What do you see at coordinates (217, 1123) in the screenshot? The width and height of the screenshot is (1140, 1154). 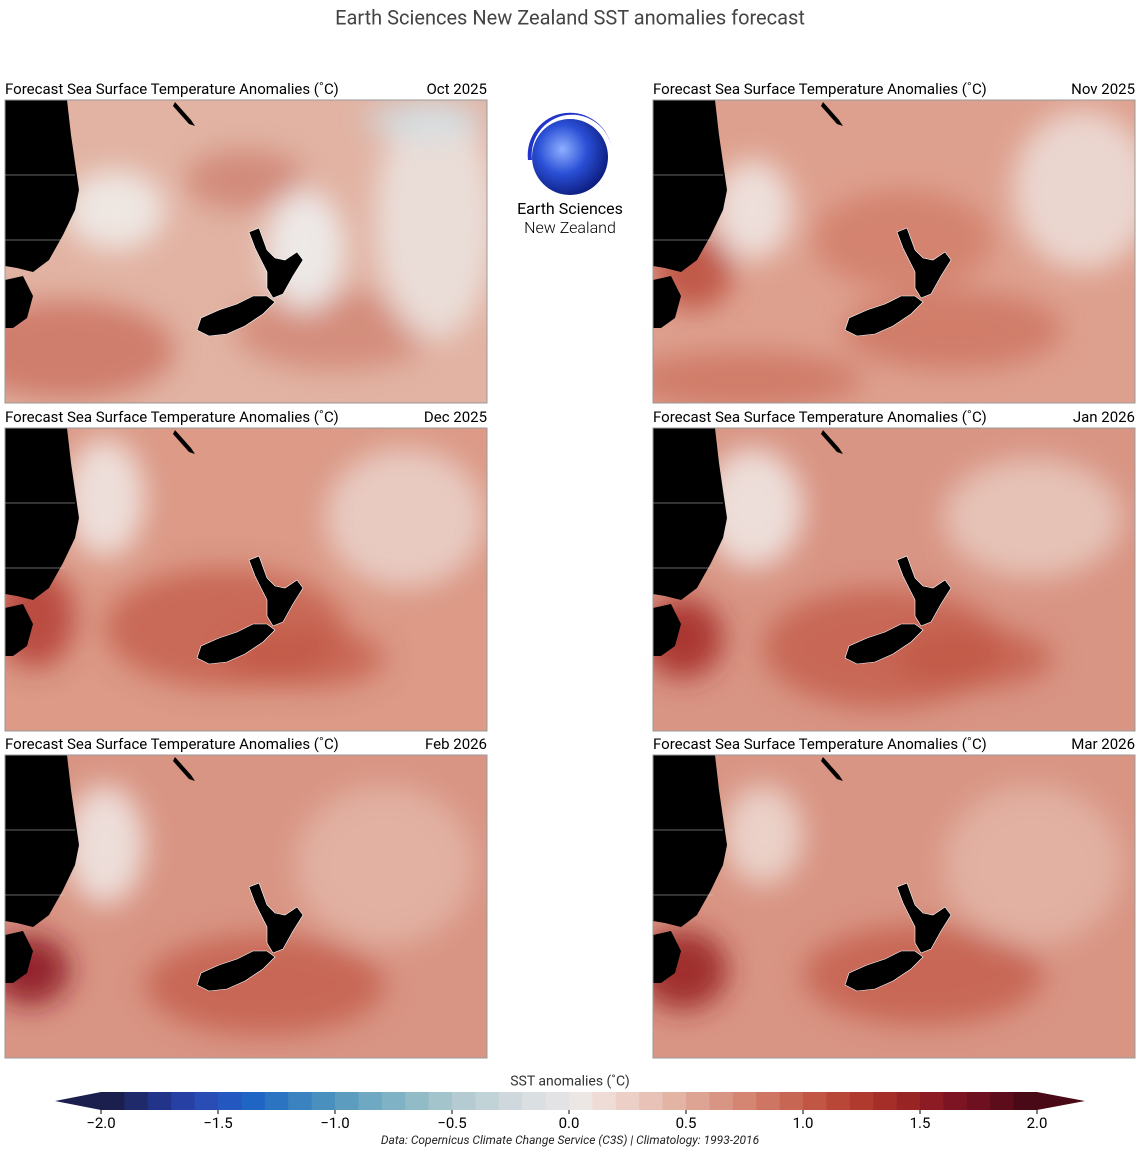 I see `colorbar-tick-label: −1.5` at bounding box center [217, 1123].